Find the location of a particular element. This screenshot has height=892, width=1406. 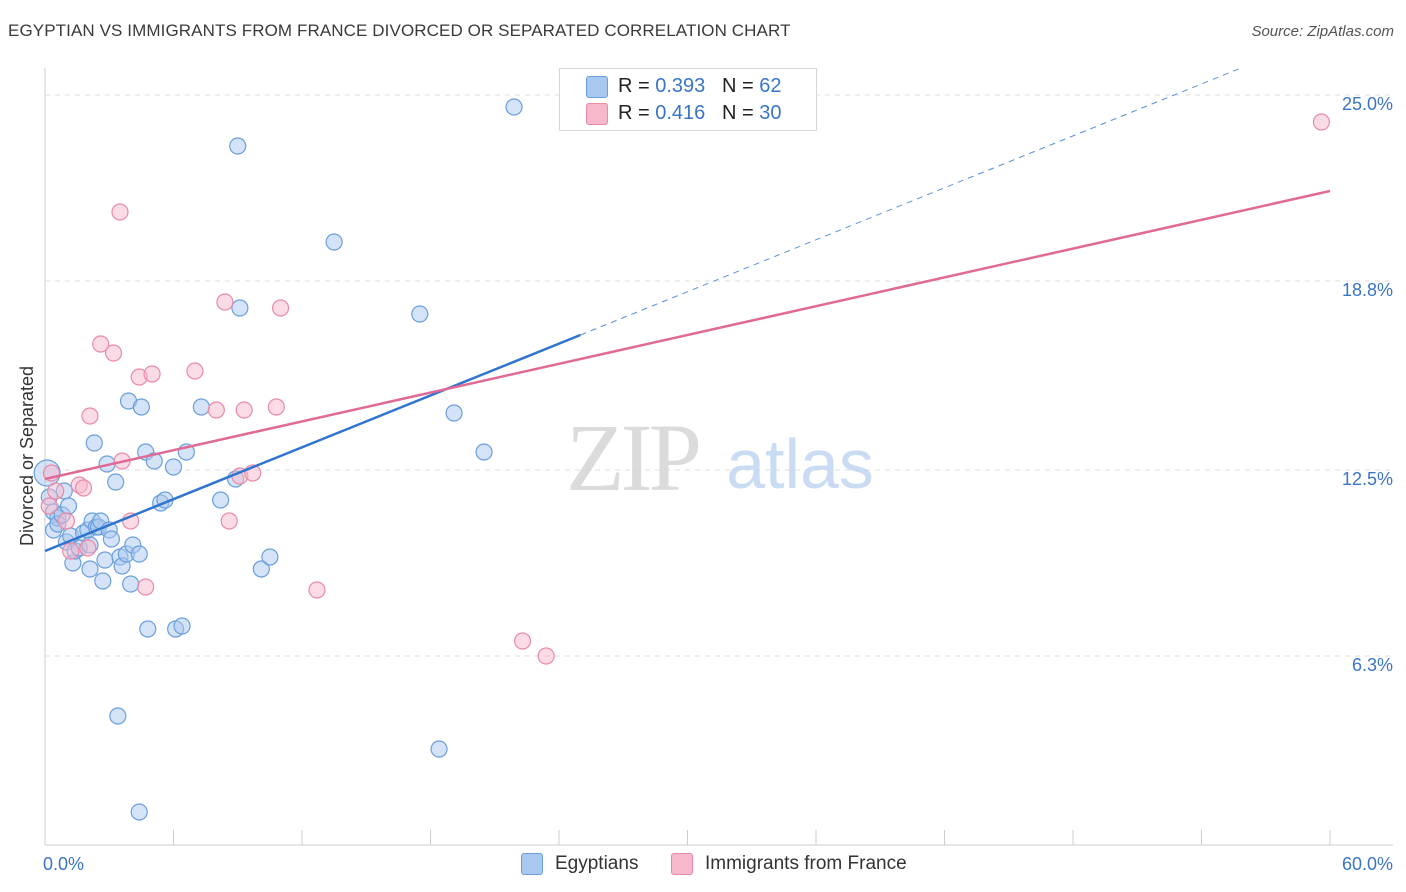

france-n-value: 30 is located at coordinates (770, 113).